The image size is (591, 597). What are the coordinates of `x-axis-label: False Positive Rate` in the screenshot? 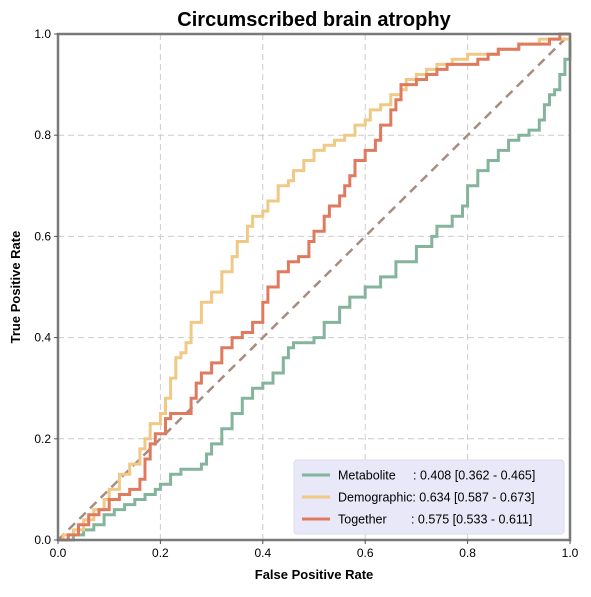 It's located at (314, 574).